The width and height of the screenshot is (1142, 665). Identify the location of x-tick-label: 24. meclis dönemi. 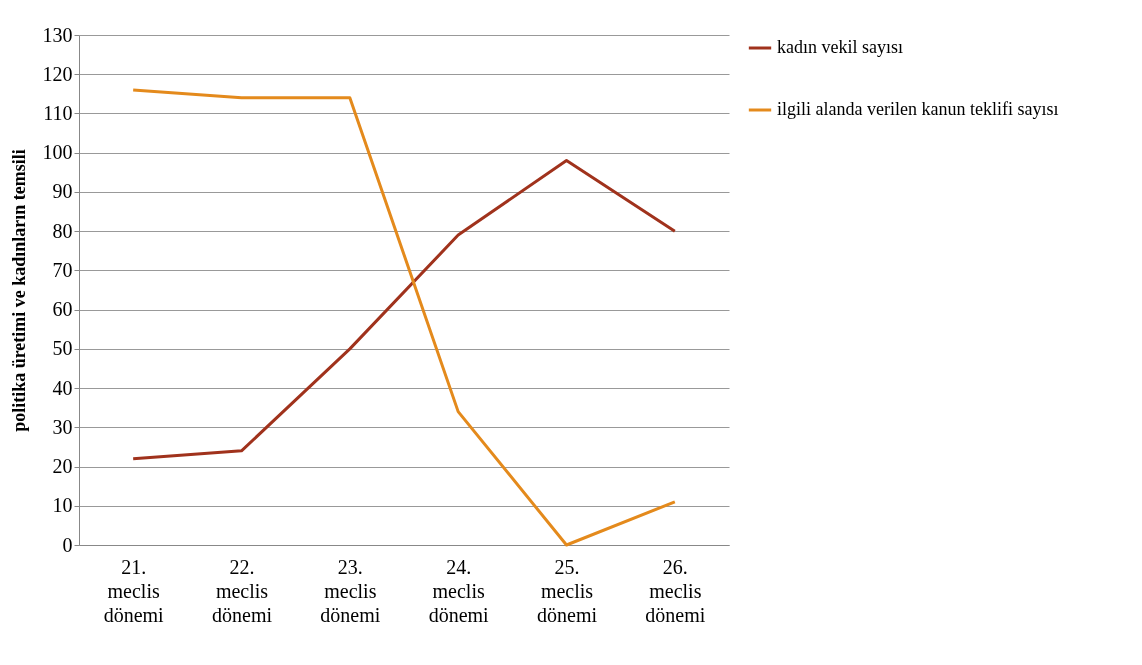
(459, 590).